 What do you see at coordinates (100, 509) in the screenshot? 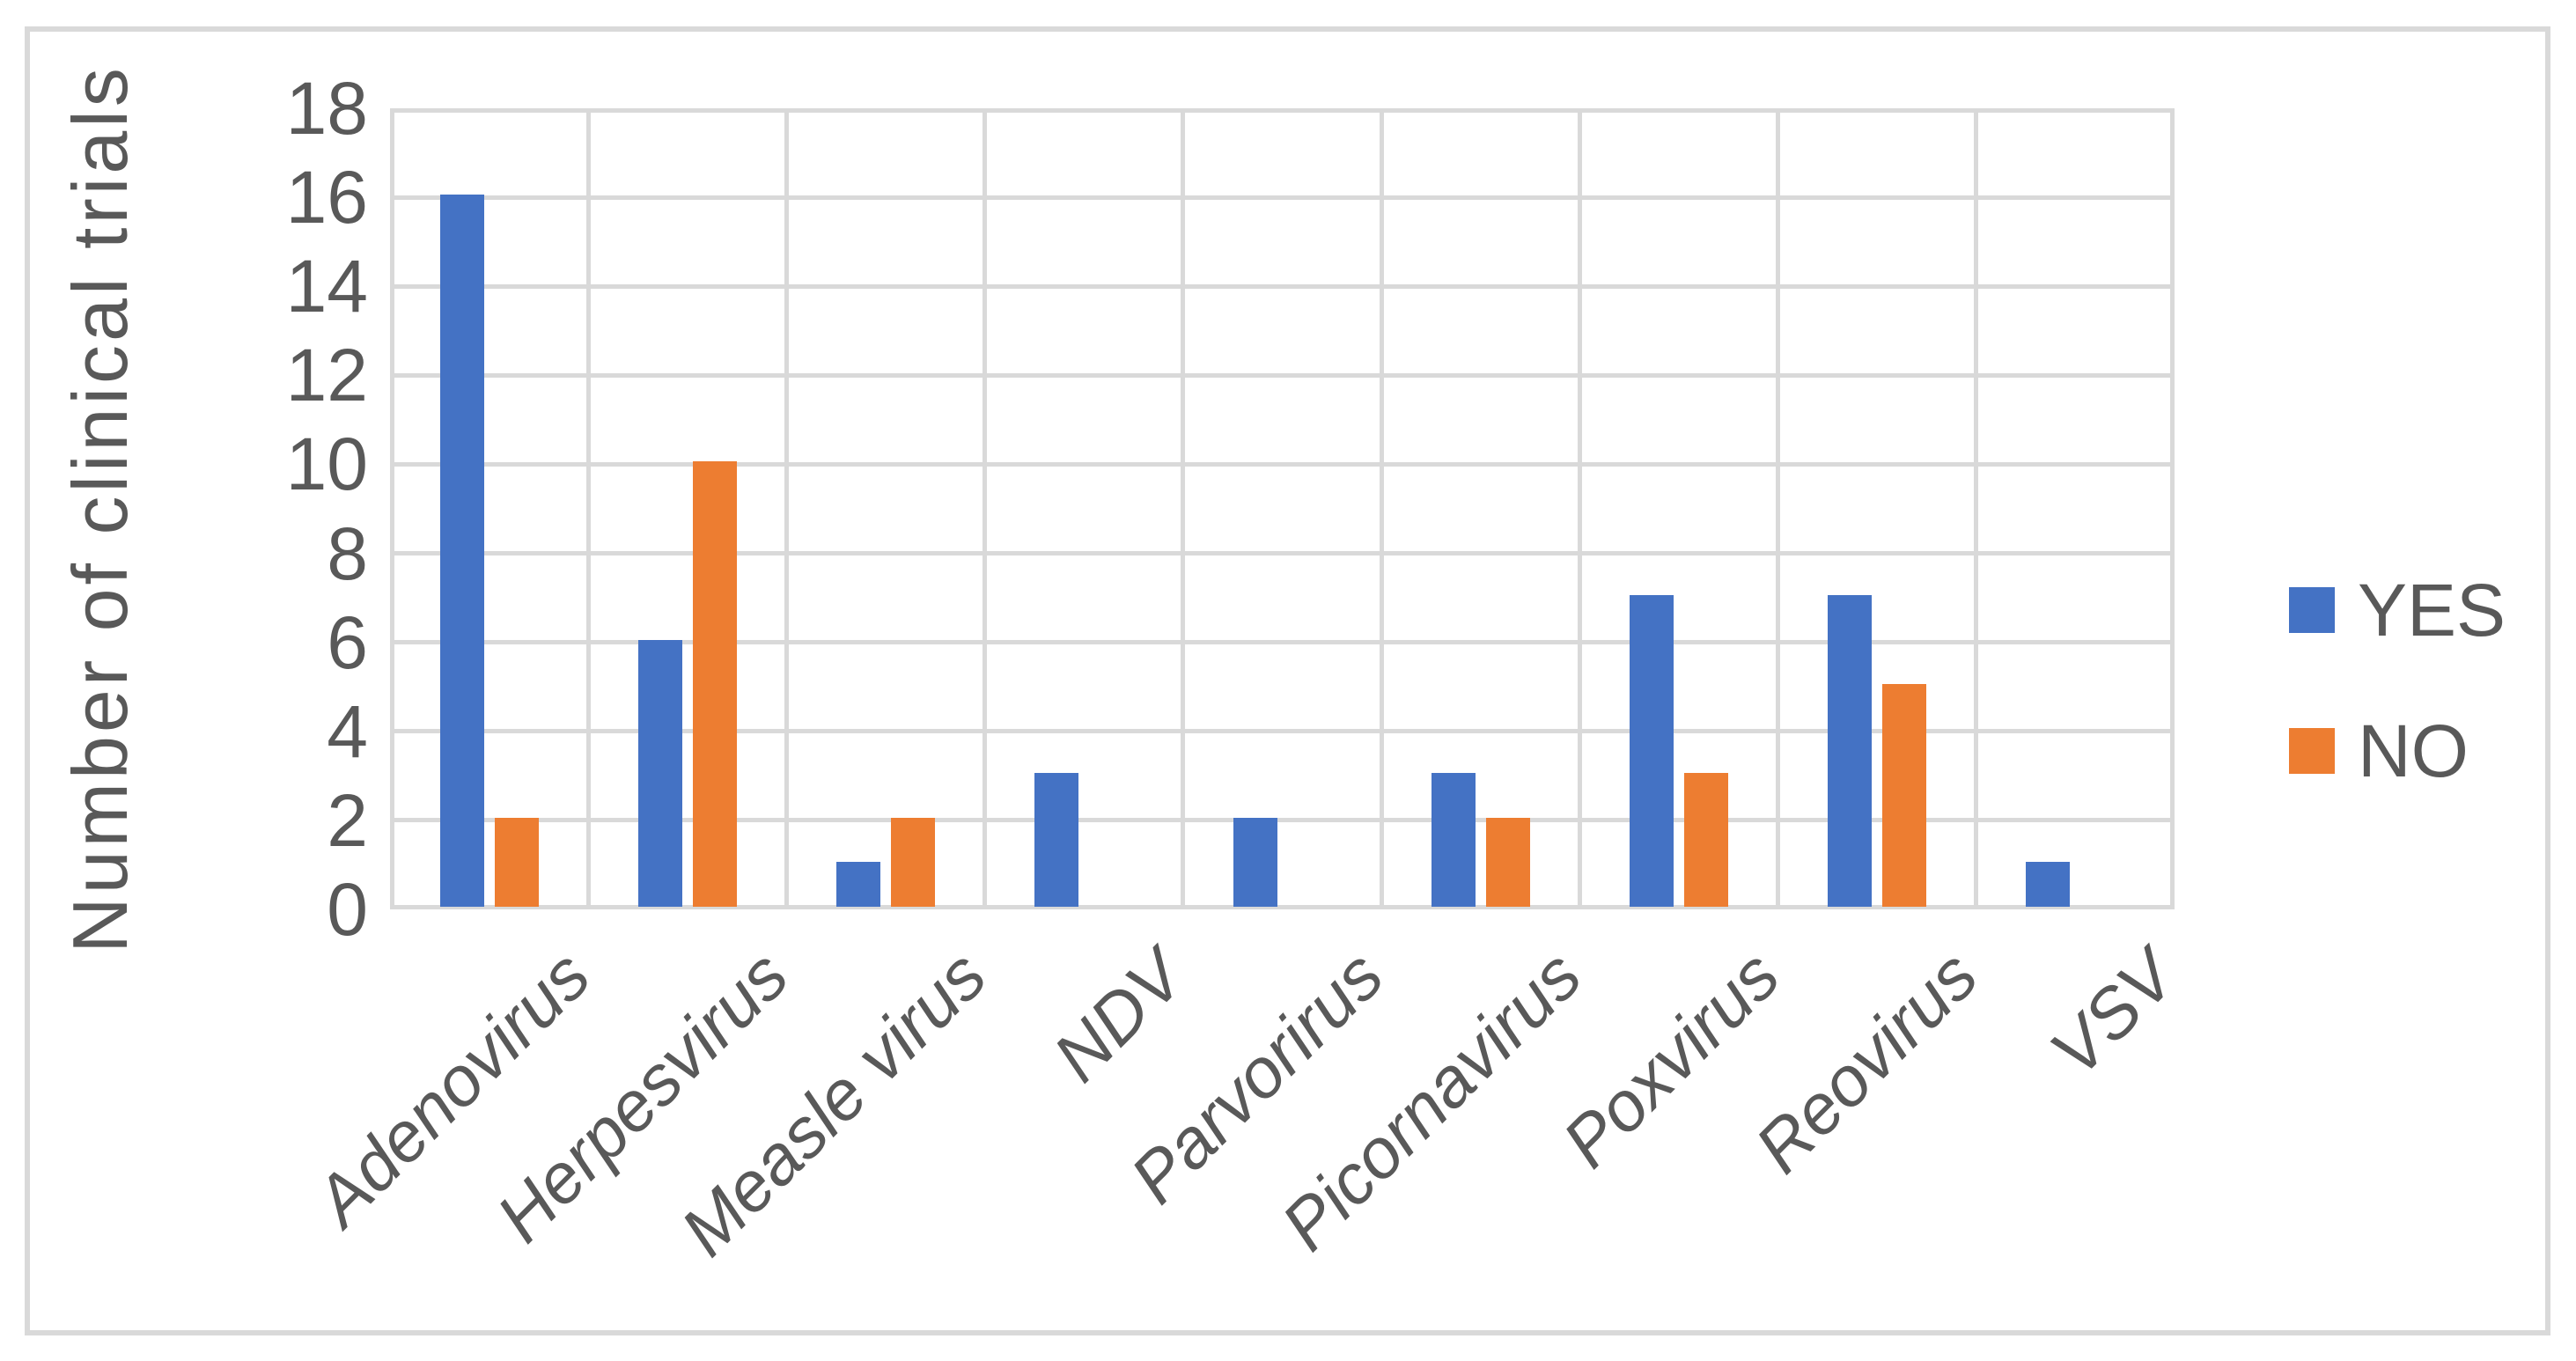
I see `y-axis-title: Number of clinical trials` at bounding box center [100, 509].